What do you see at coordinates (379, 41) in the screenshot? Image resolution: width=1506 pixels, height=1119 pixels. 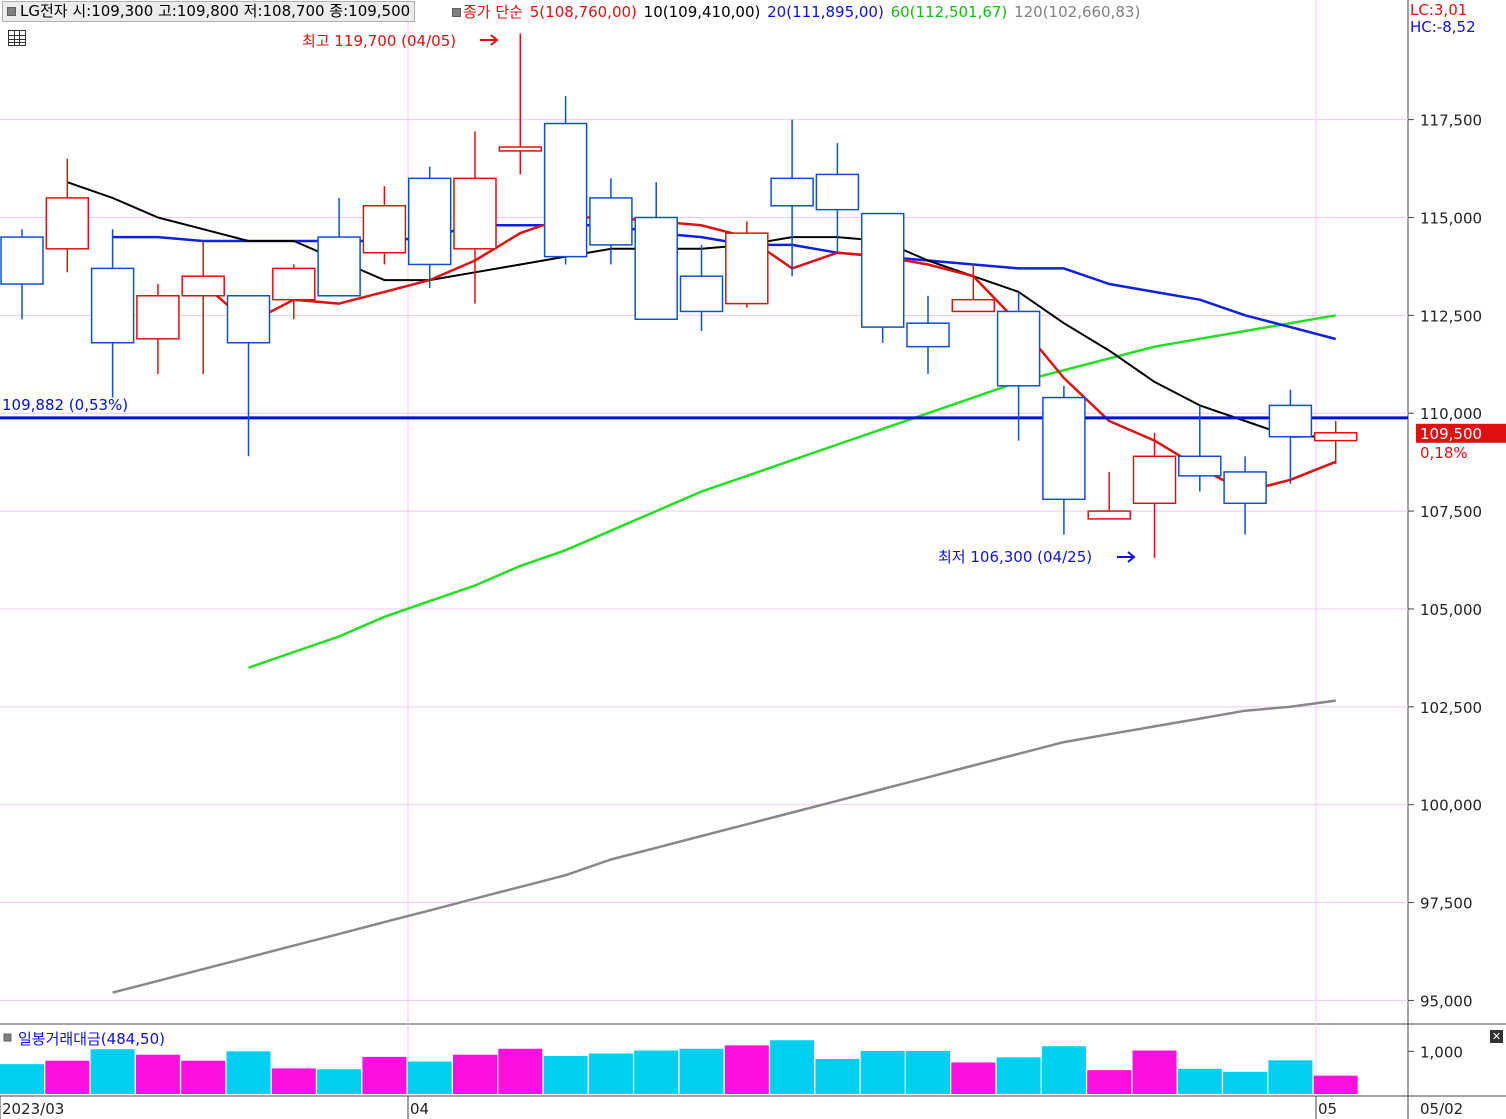 I see `high-annotation: 최고 119,700 (04/05)` at bounding box center [379, 41].